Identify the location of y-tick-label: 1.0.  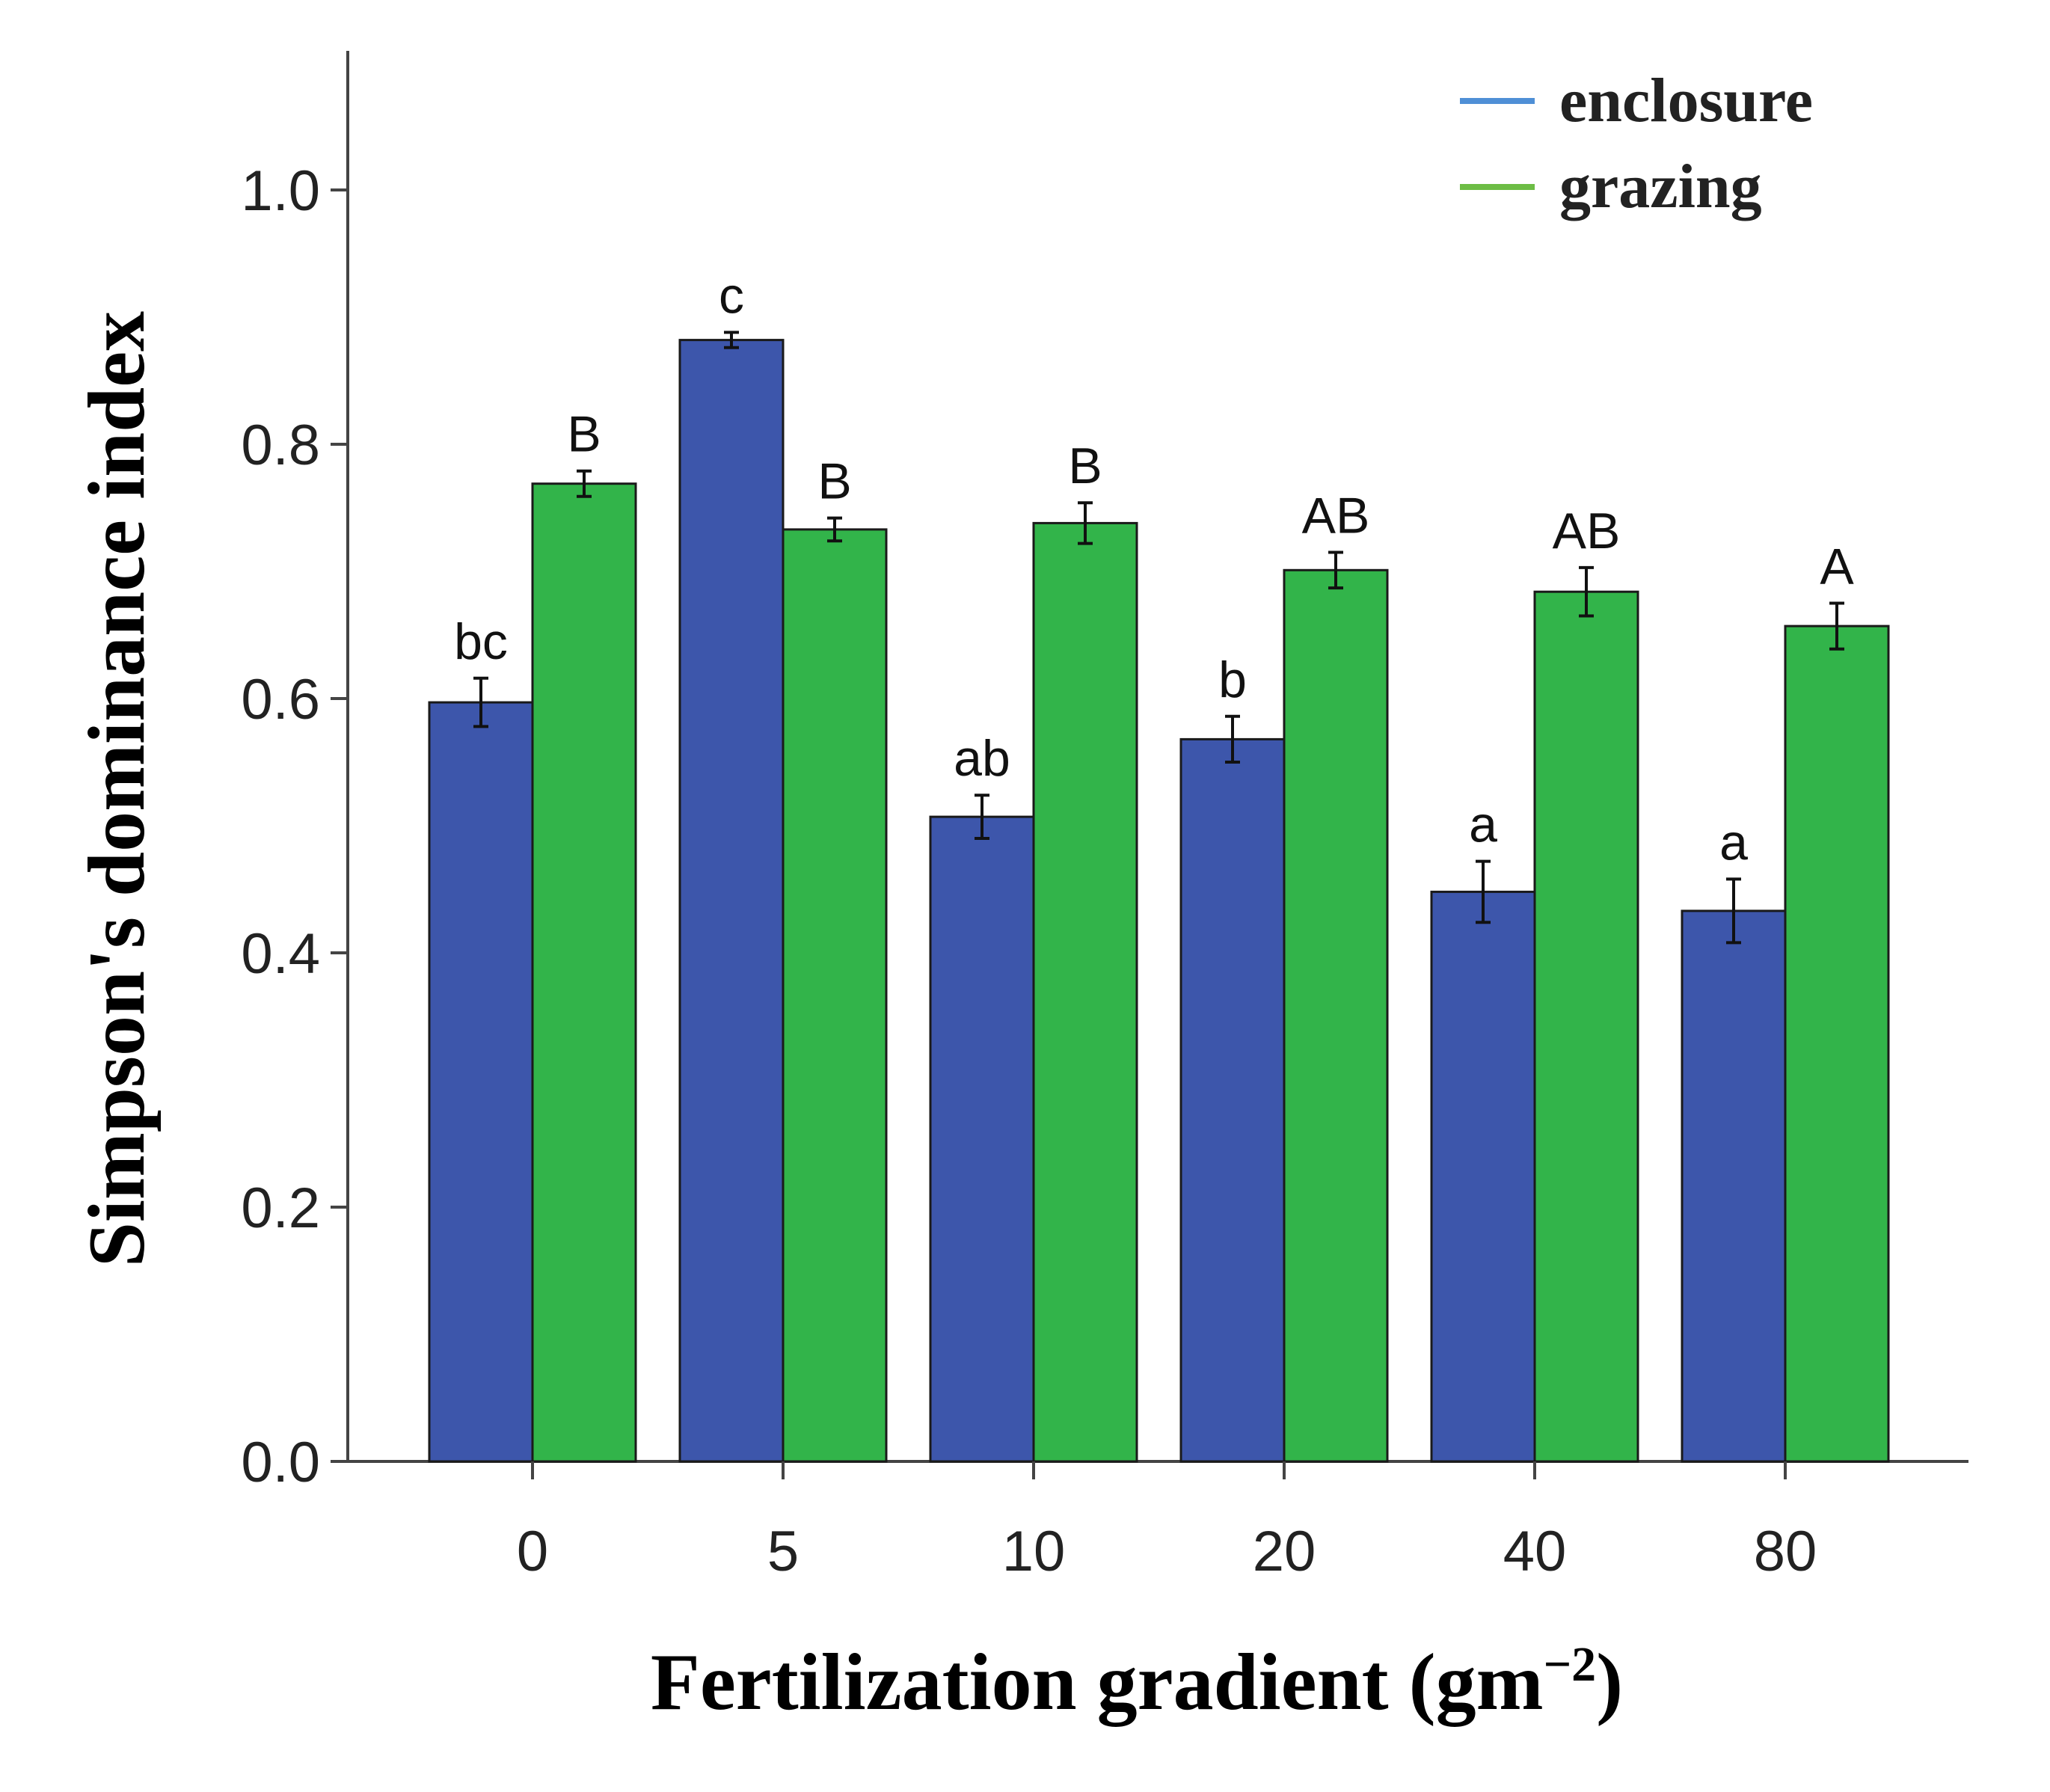
(280, 191).